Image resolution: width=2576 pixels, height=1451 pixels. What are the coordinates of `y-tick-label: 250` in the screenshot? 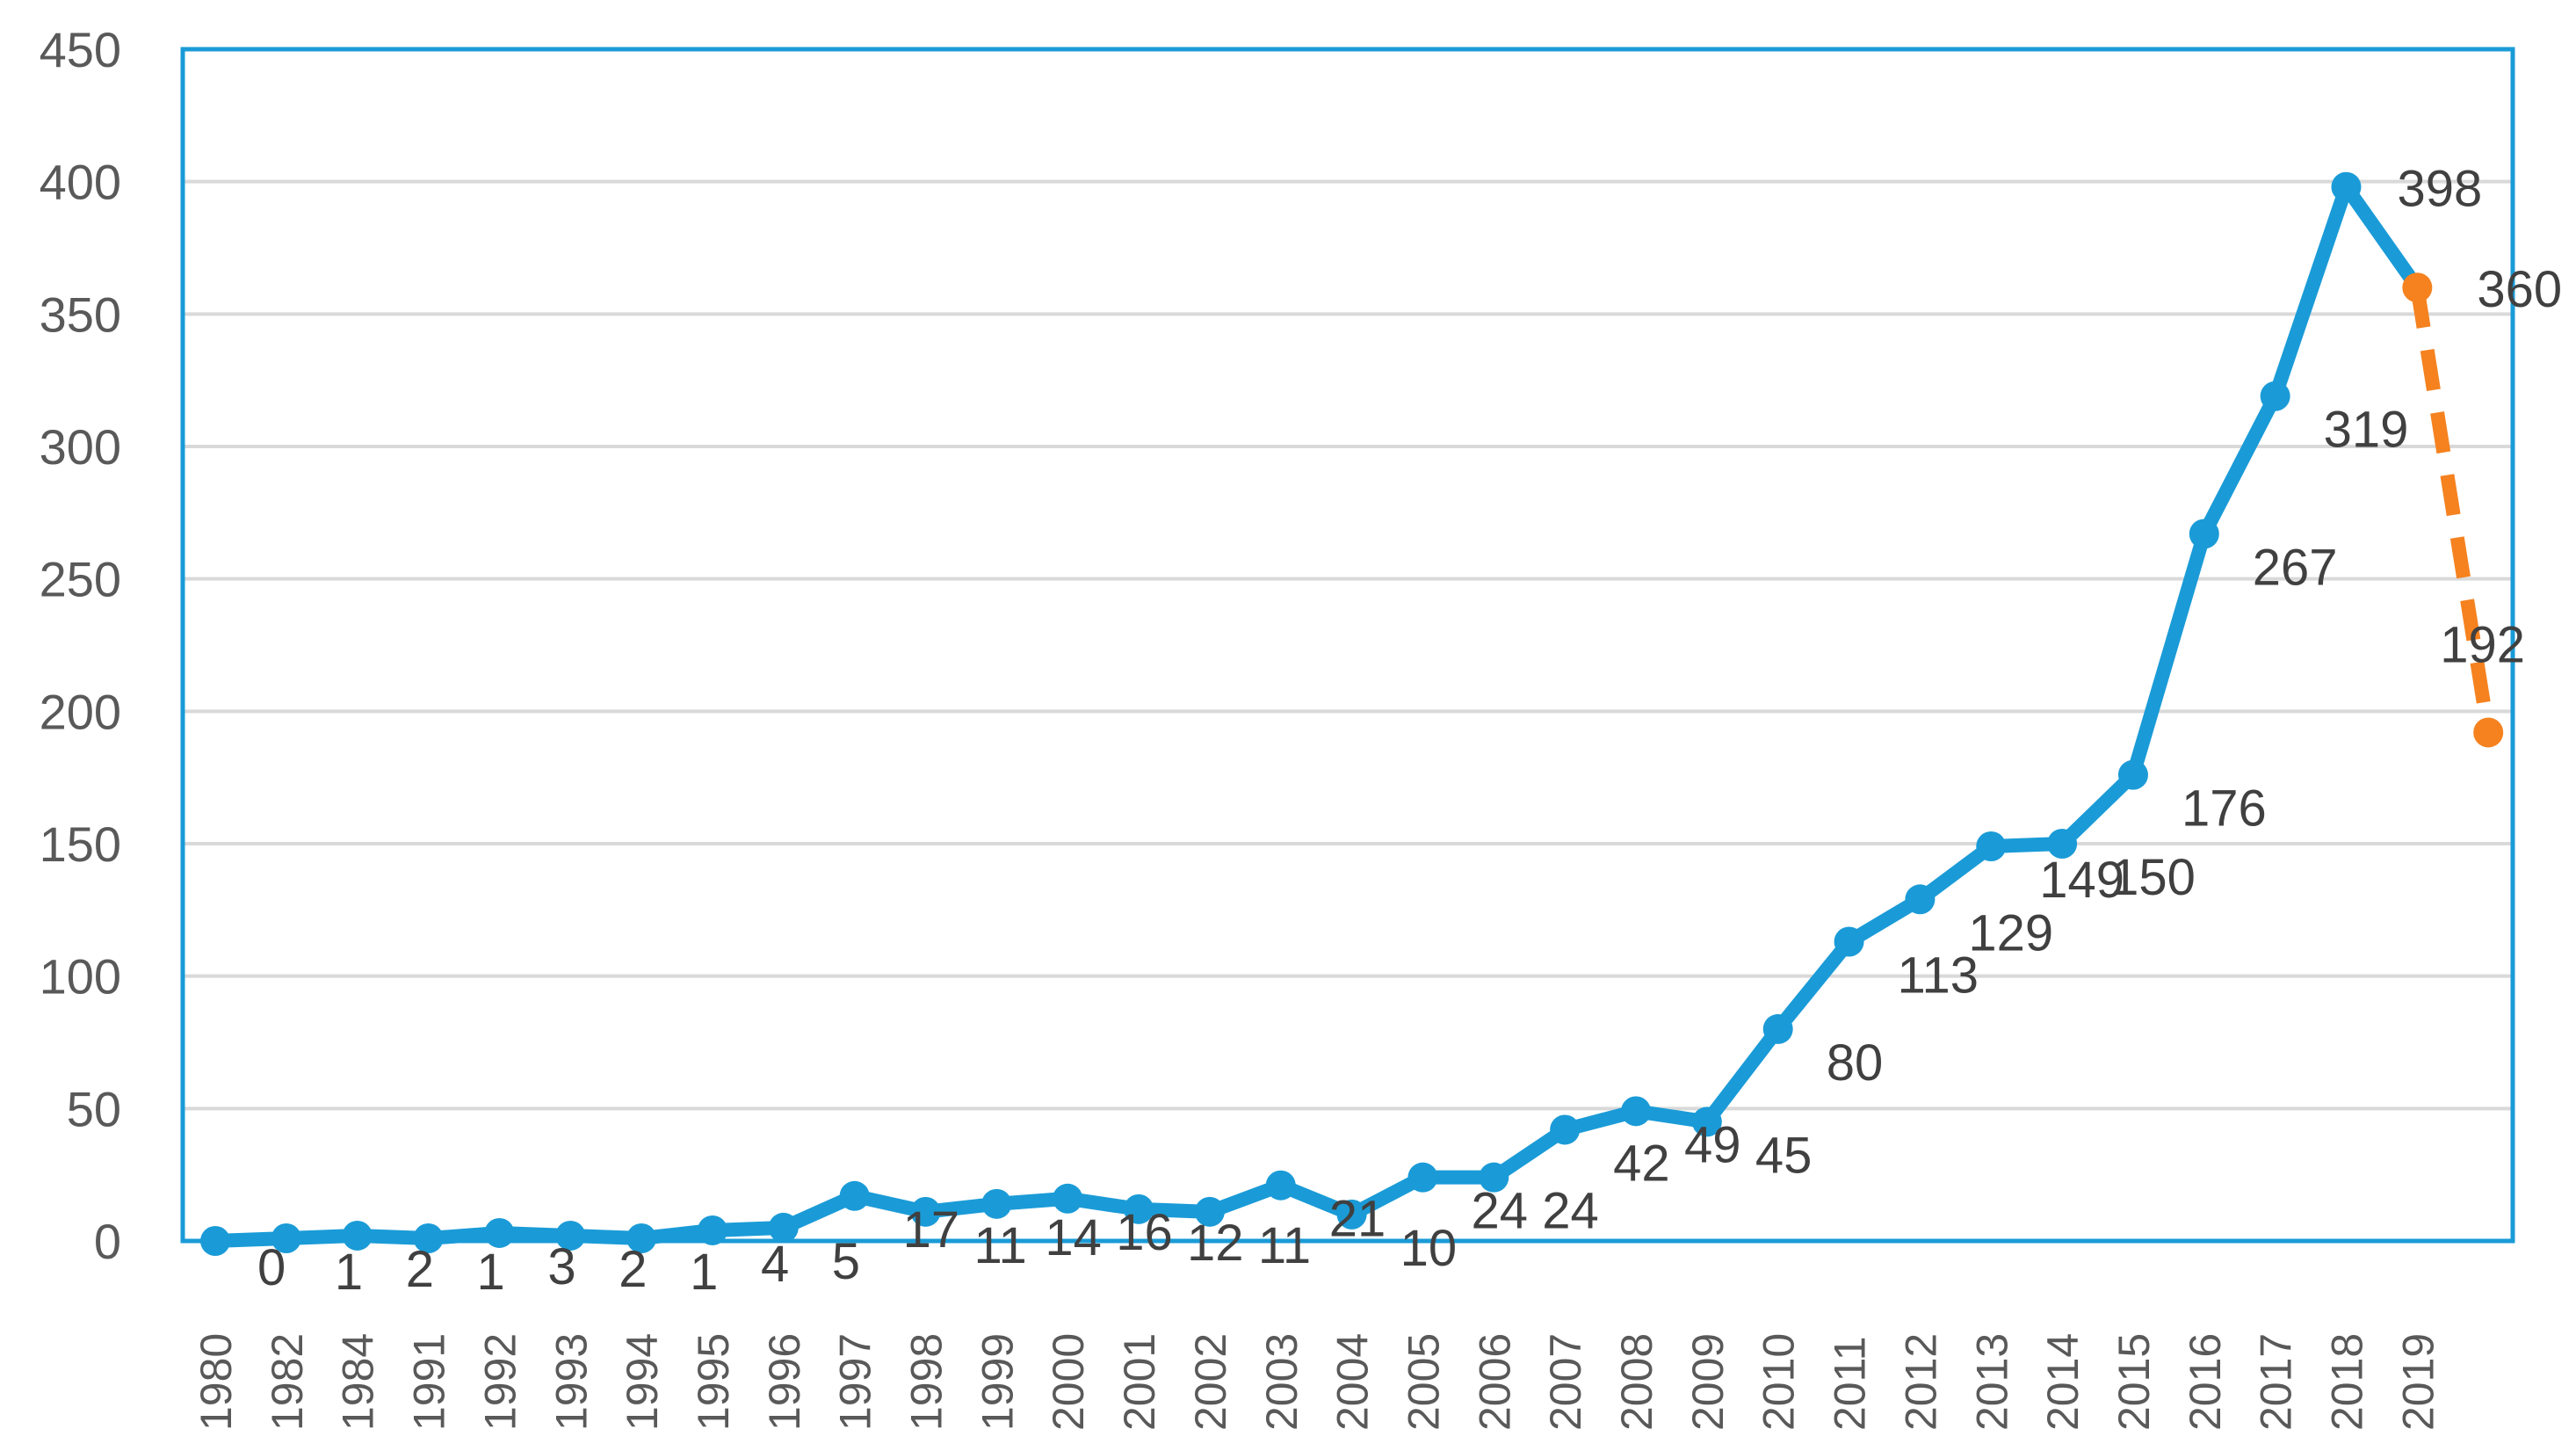 It's located at (80, 579).